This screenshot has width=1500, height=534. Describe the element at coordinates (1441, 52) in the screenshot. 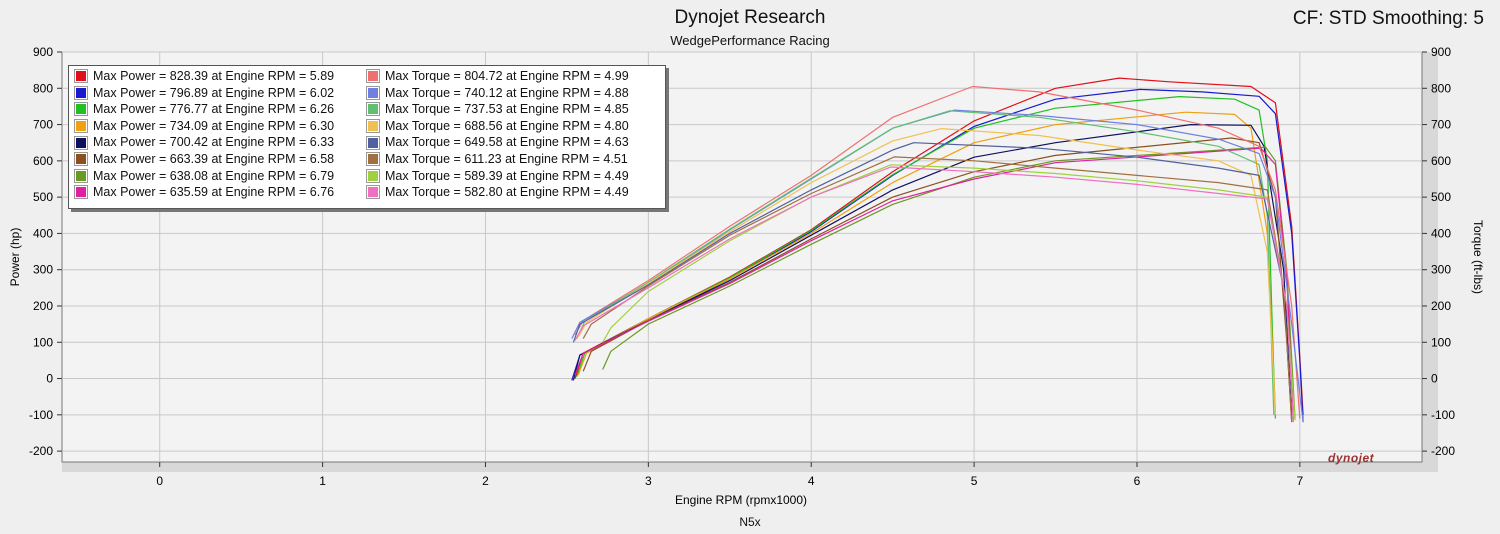

I see `y-tick-label-right: 900` at that location.